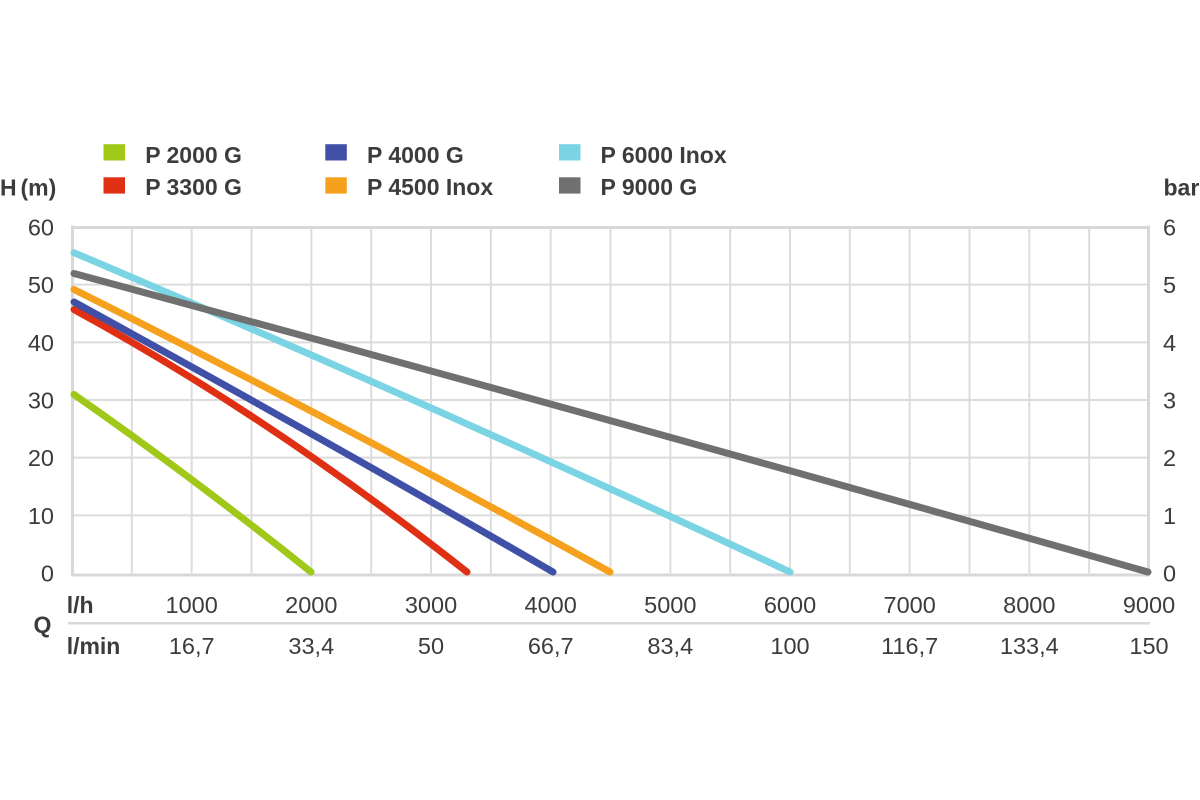  I want to click on svg-text: bar, so click(1182, 188).